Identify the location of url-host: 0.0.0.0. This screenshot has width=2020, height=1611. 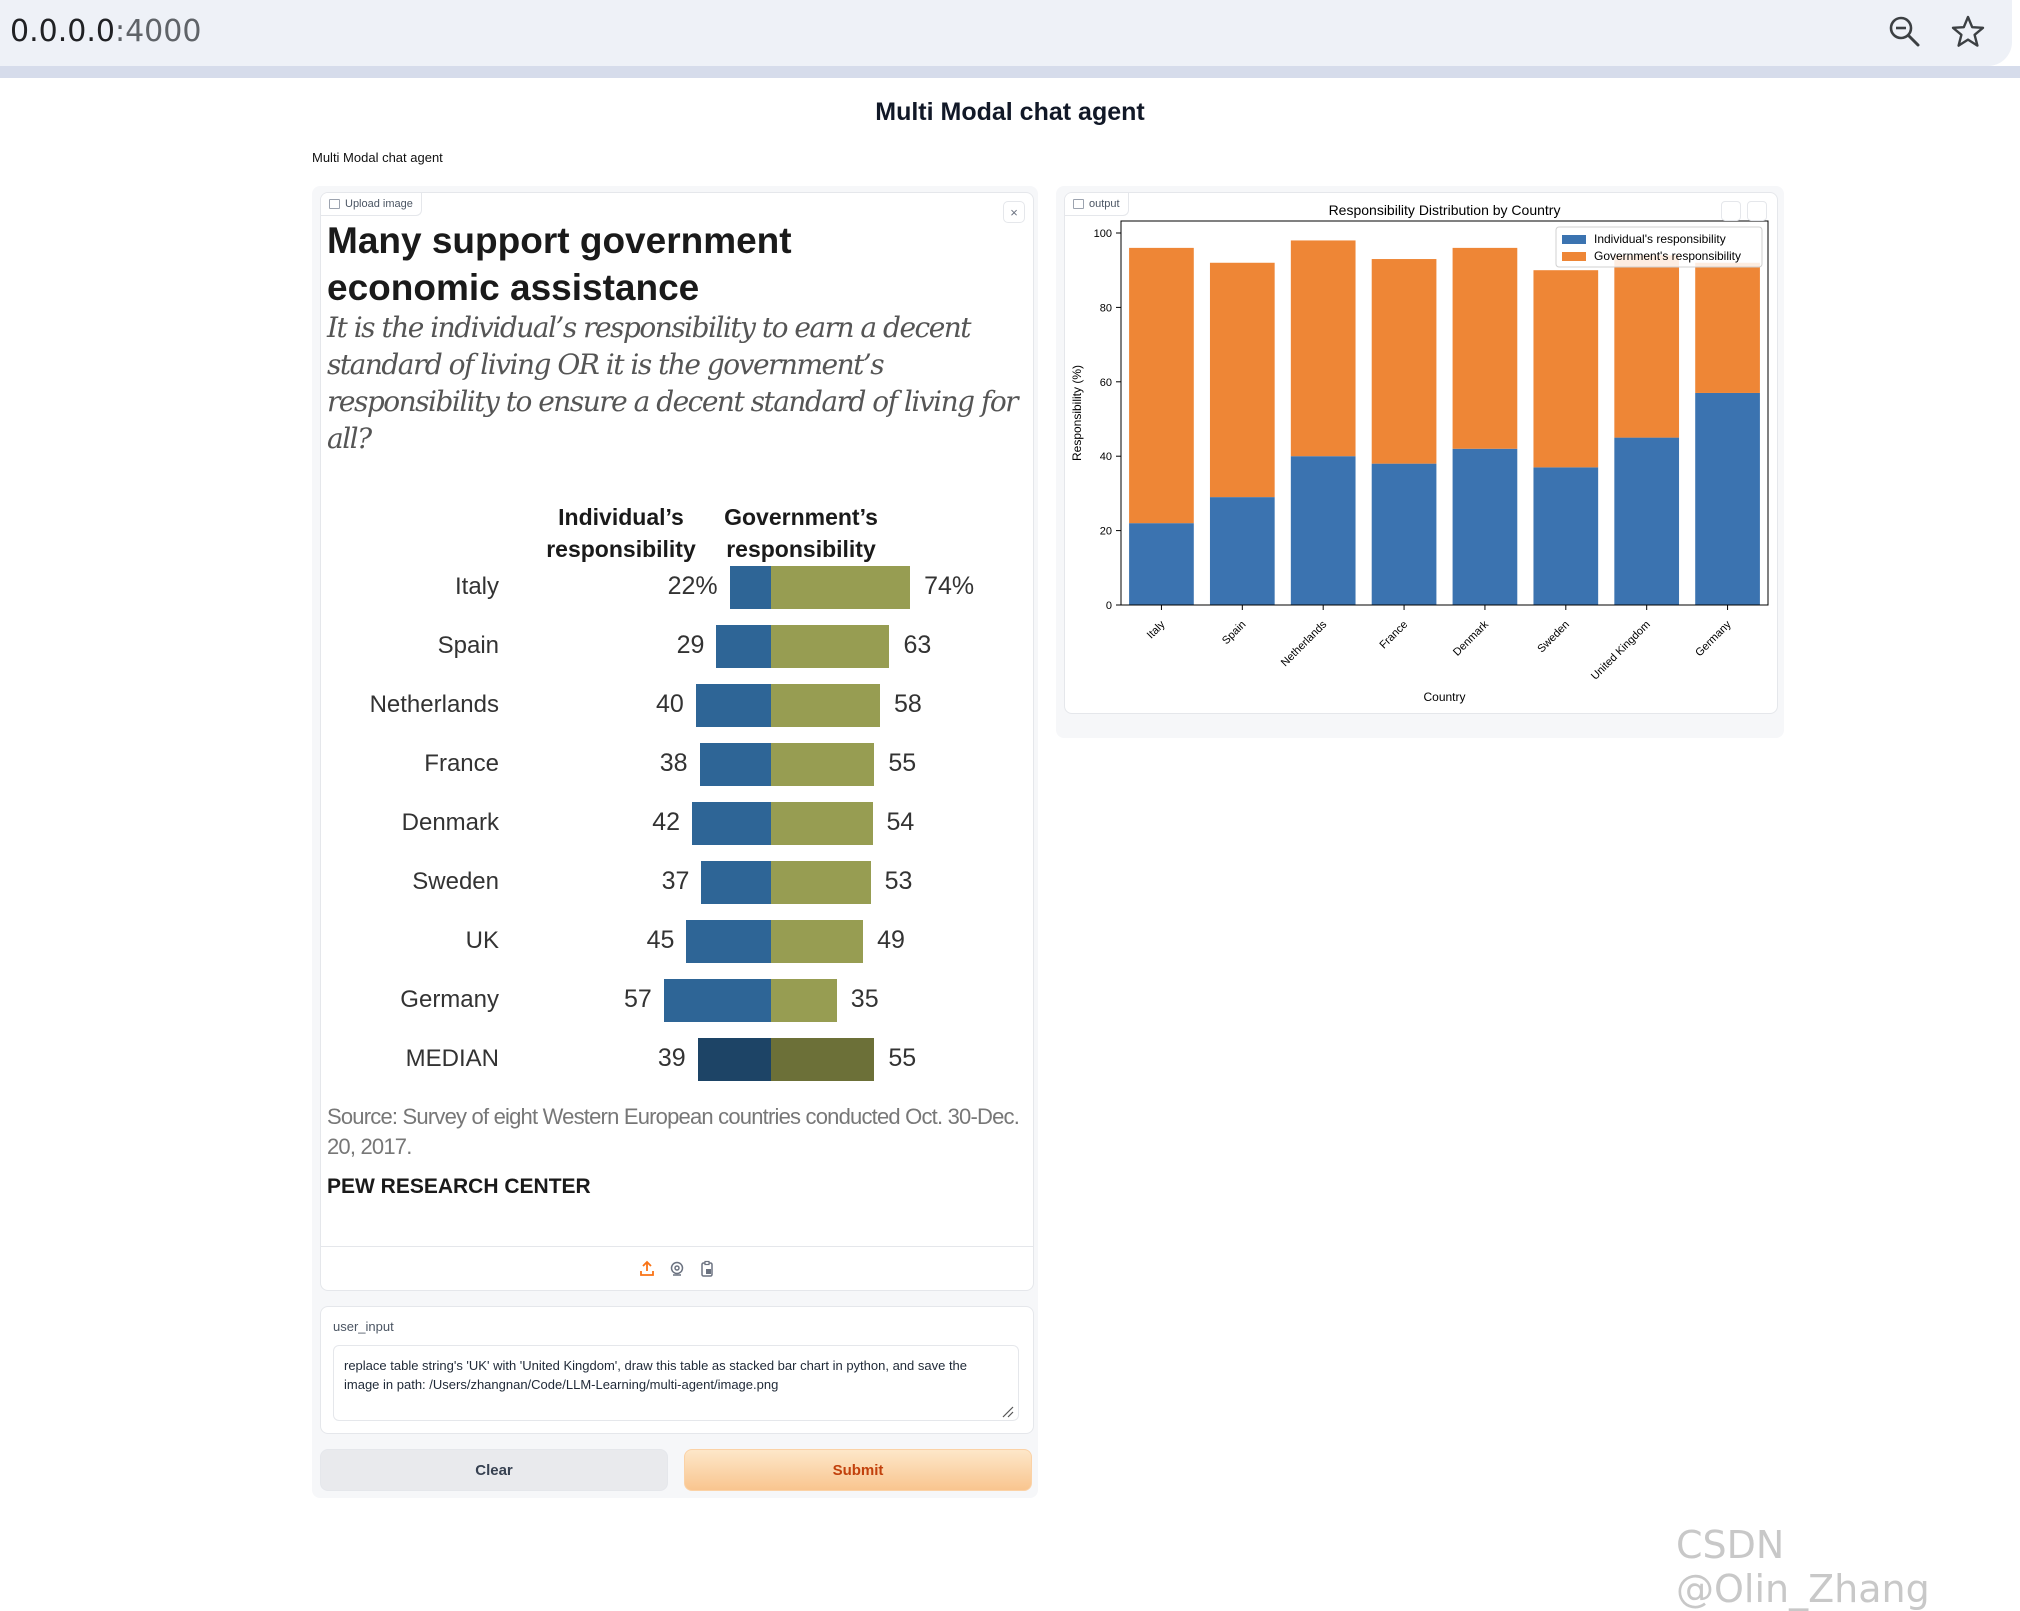
(62, 31).